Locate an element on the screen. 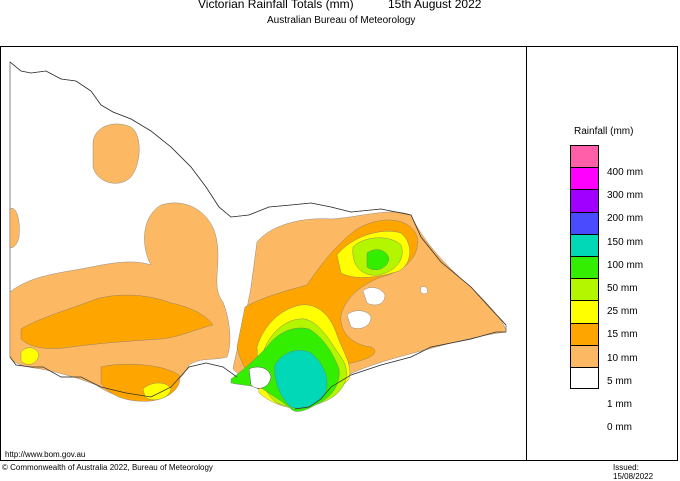  frame-divider is located at coordinates (526, 253).